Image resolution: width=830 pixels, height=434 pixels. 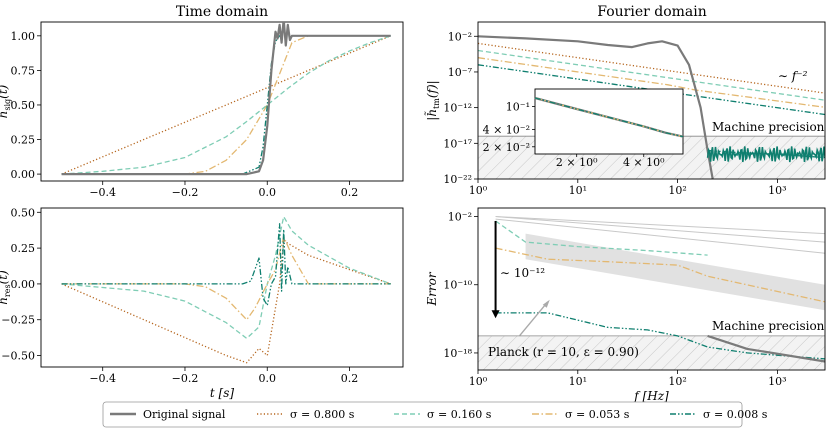 I want to click on x-axis-label-br: f [Hz], so click(x=651, y=396).